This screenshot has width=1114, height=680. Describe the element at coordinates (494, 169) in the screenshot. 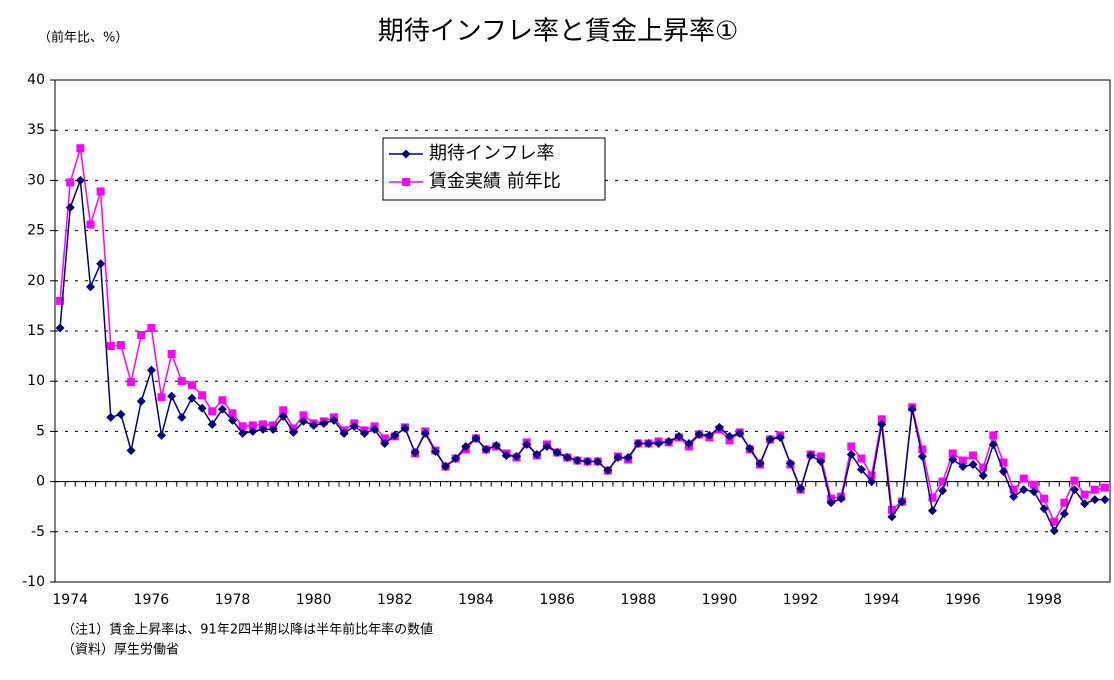

I see `legend` at that location.